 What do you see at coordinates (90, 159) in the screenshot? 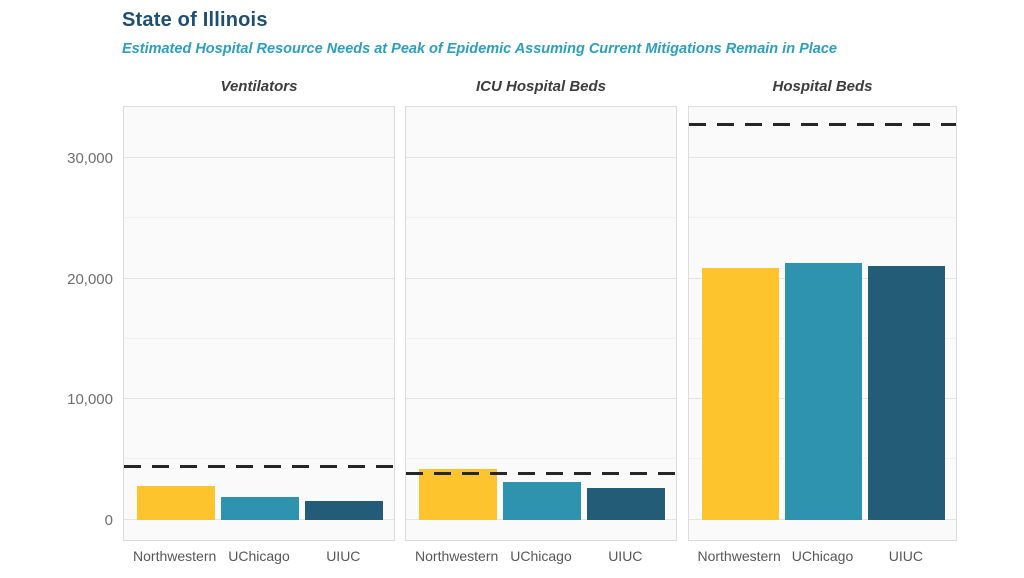
I see `y-axis-tick-label: 30,000` at bounding box center [90, 159].